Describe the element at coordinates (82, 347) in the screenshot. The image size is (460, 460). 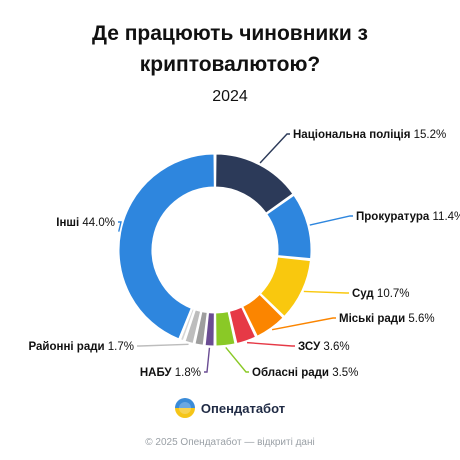
I see `slice-label: Районні ради 1.7%` at that location.